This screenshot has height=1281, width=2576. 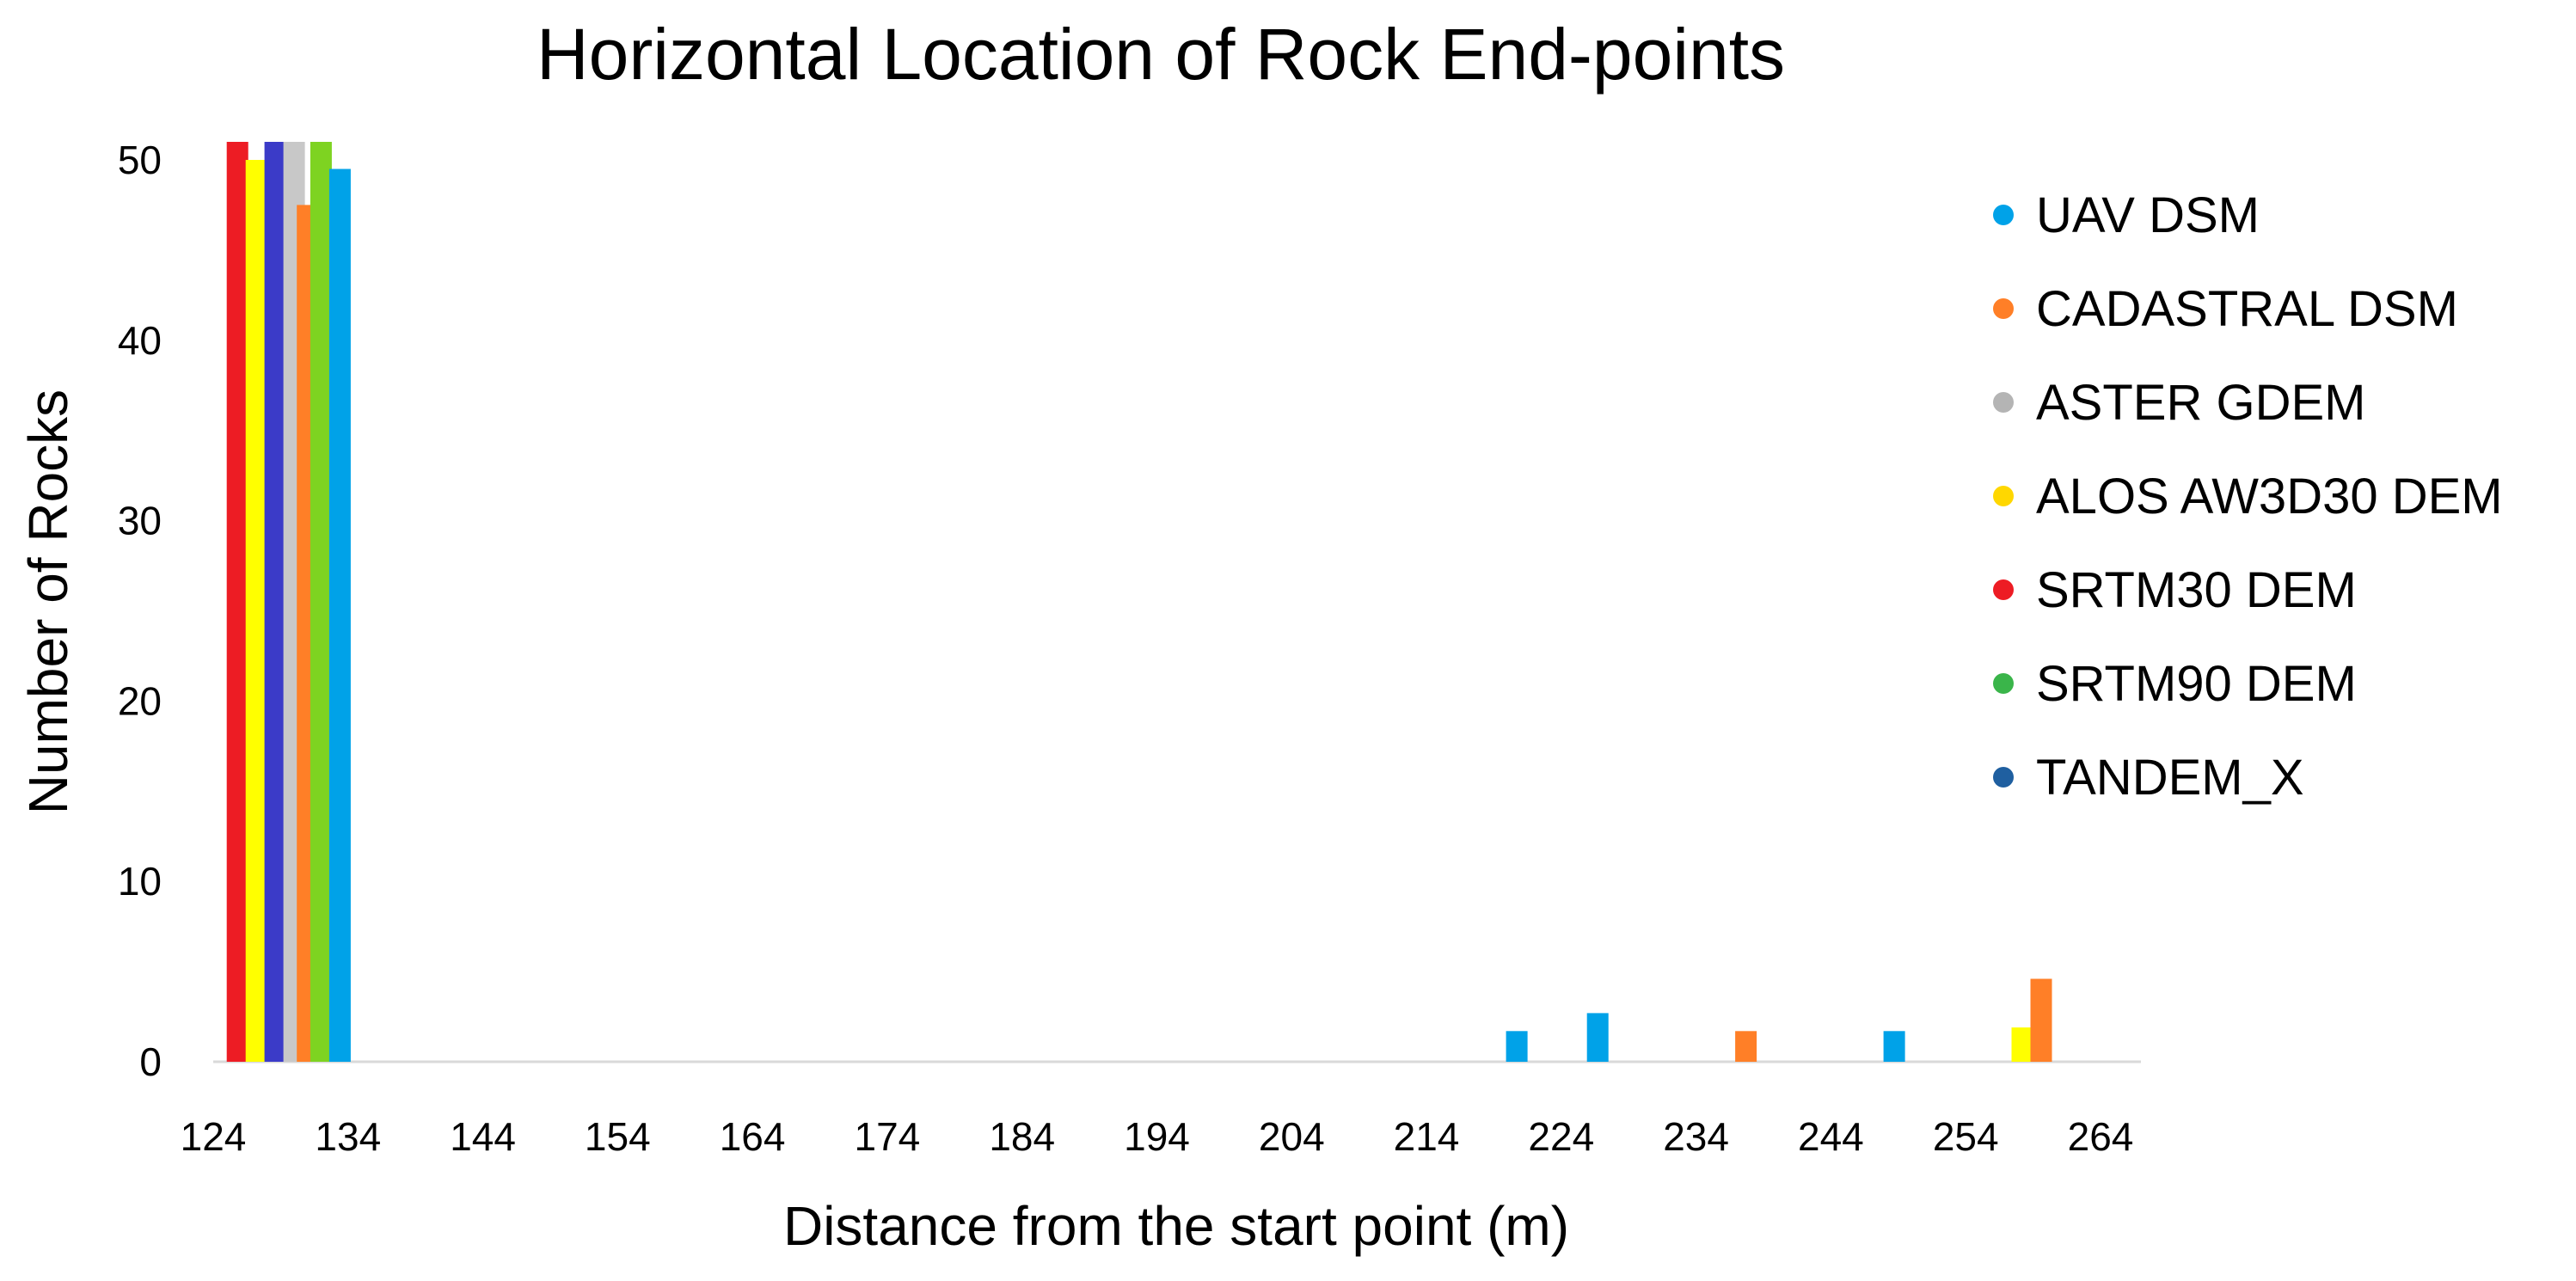 I want to click on legend-label: ALOS AW3D30 DEM, so click(x=2269, y=496).